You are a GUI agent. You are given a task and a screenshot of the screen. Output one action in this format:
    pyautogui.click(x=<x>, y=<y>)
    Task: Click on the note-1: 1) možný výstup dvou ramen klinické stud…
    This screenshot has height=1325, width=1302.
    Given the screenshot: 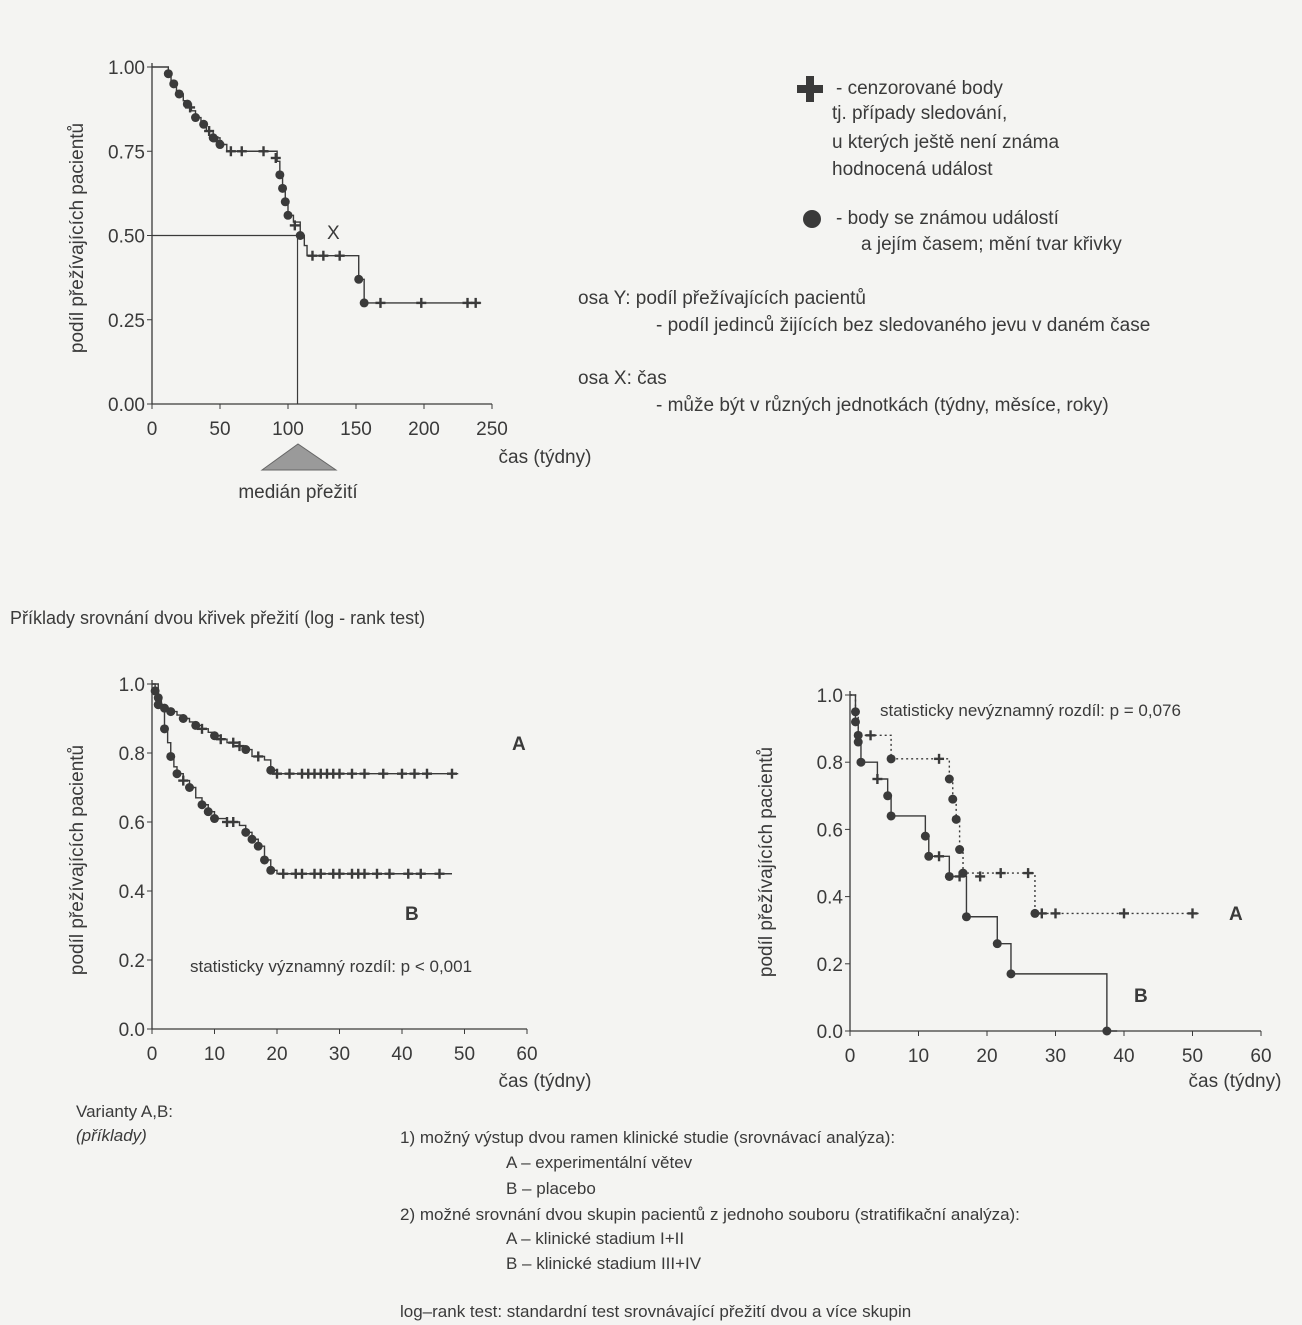 What is the action you would take?
    pyautogui.click(x=648, y=1137)
    